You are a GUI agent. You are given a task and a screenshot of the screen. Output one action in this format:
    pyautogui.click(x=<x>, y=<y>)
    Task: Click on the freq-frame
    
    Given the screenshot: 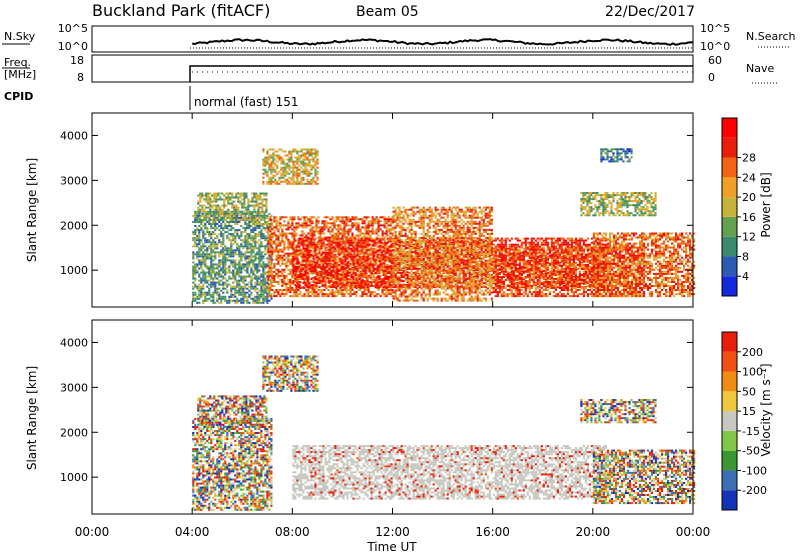 What is the action you would take?
    pyautogui.click(x=392, y=68)
    